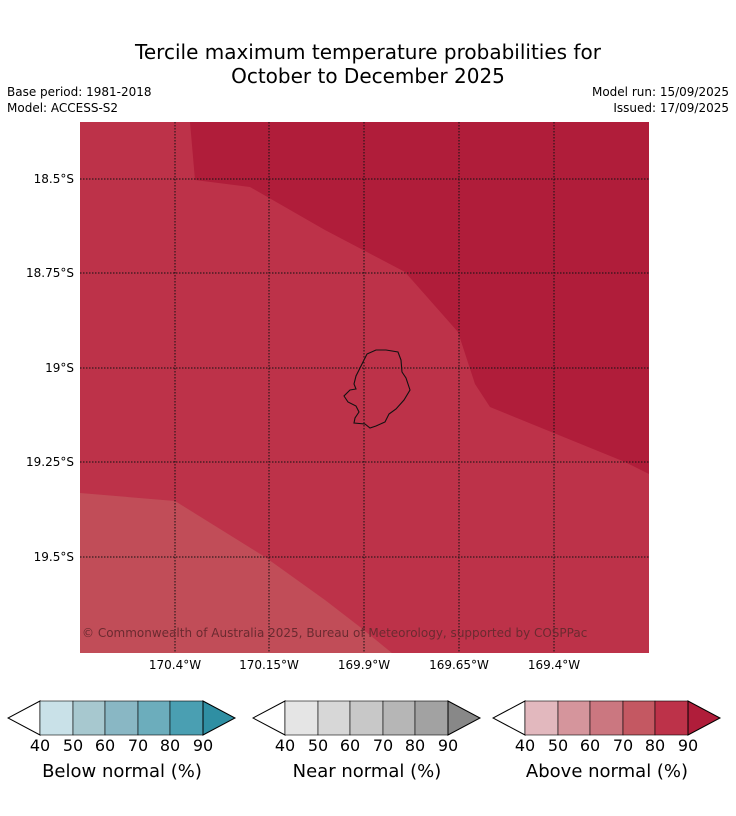 This screenshot has width=736, height=816. What do you see at coordinates (368, 76) in the screenshot?
I see `page-title-line2: October to December 2025` at bounding box center [368, 76].